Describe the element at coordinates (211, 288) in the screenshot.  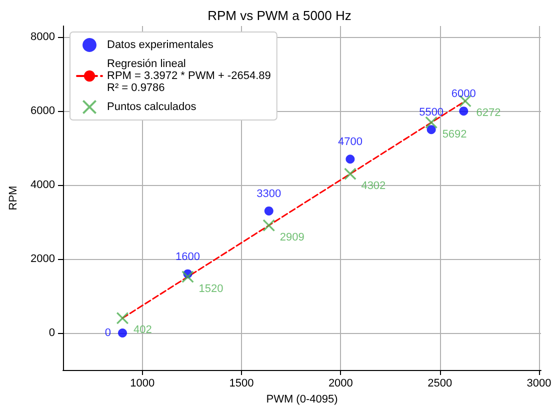
I see `data-label: 1520` at that location.